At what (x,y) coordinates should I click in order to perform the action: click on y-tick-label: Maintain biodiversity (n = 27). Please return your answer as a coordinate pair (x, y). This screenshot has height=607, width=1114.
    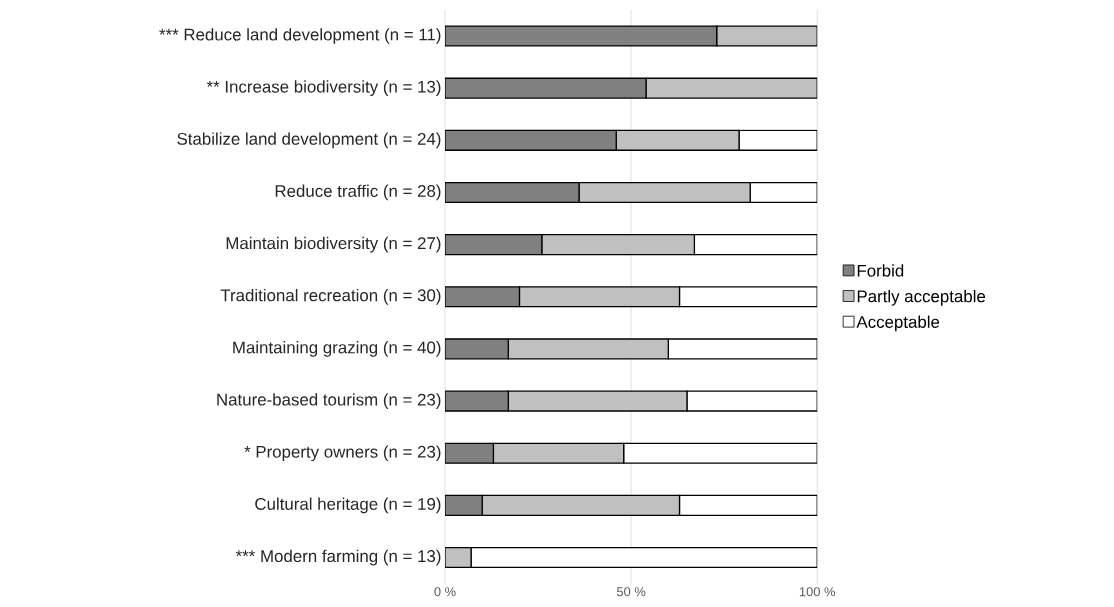
    Looking at the image, I should click on (333, 244).